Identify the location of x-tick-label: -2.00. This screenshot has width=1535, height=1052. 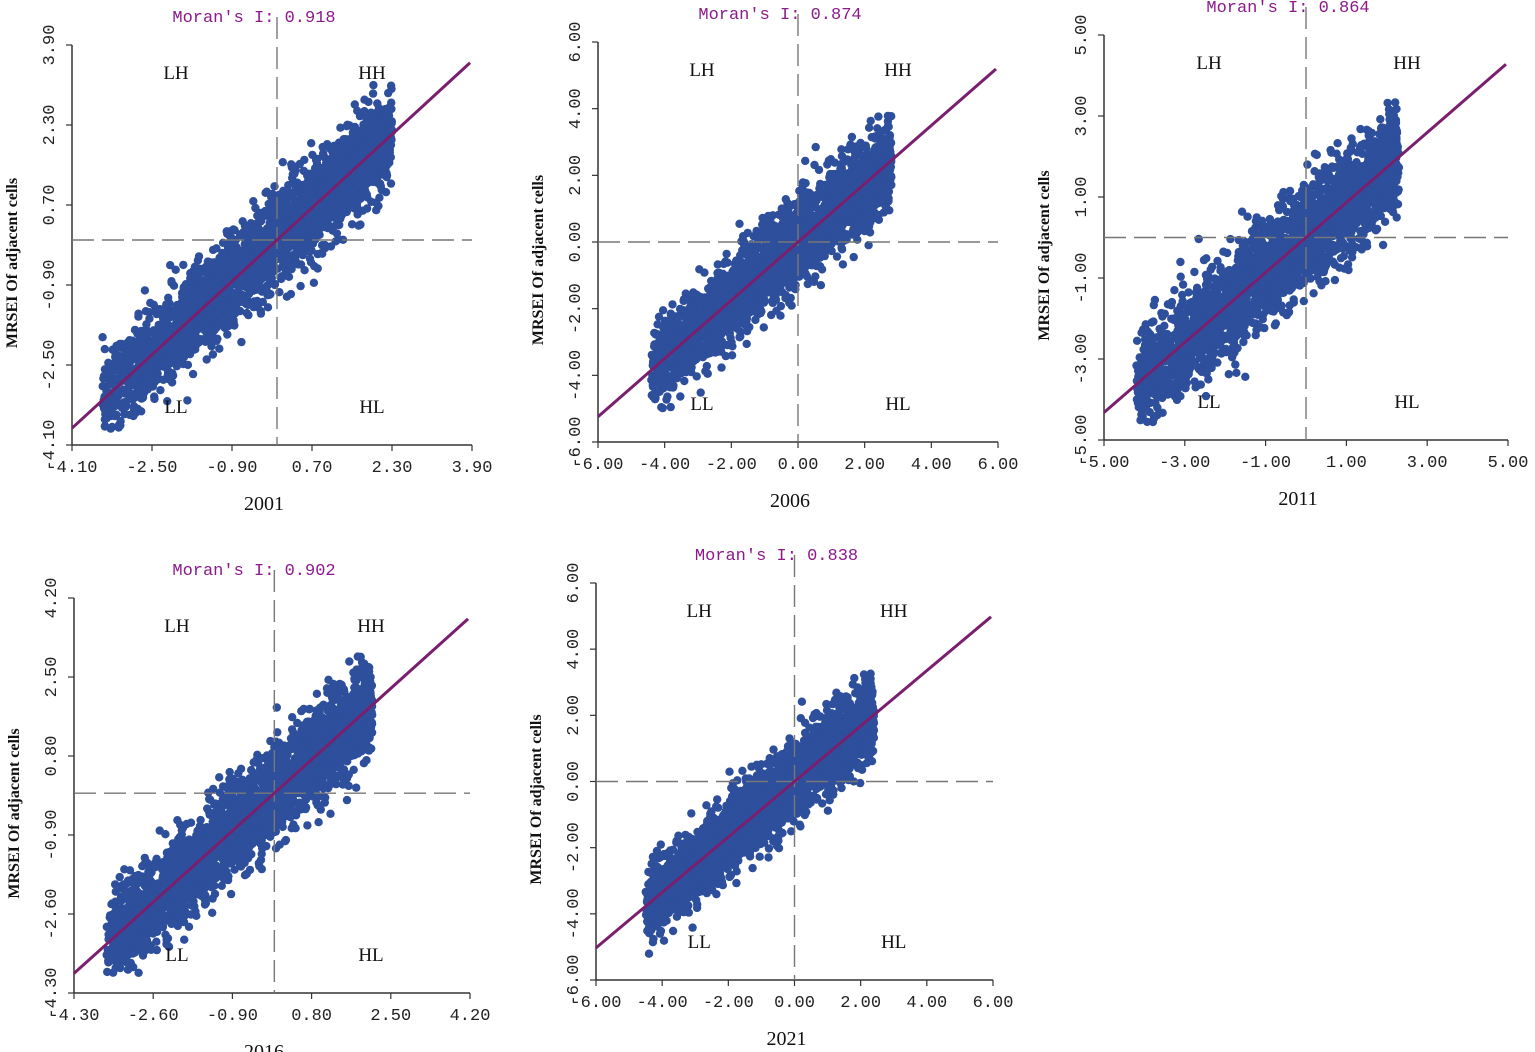
(731, 465).